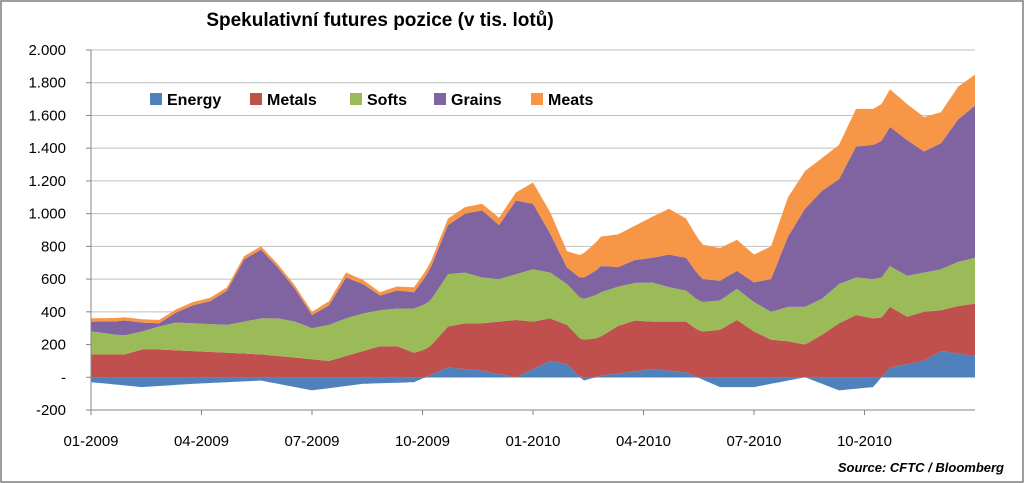  Describe the element at coordinates (201, 441) in the screenshot. I see `x-tick-label: 04-2009` at that location.